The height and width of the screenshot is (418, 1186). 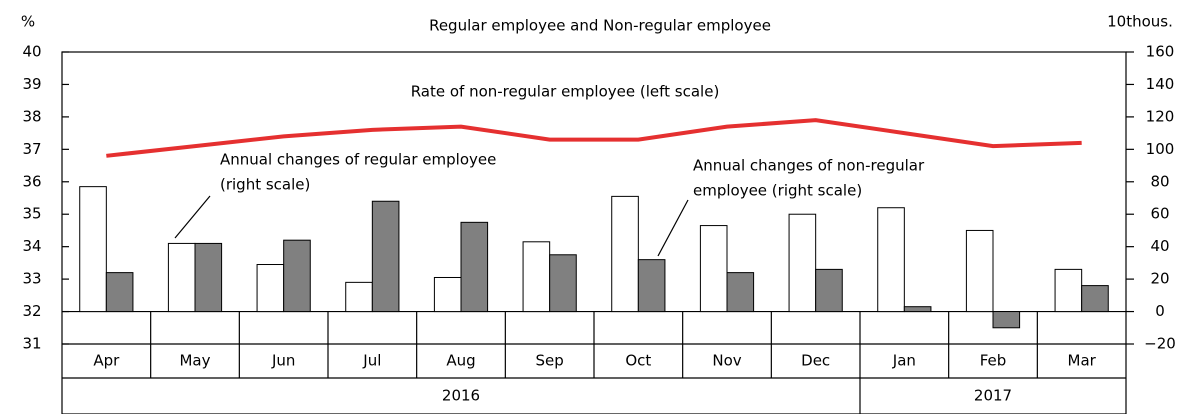 What do you see at coordinates (1160, 116) in the screenshot?
I see `y2-tick-label: 120` at bounding box center [1160, 116].